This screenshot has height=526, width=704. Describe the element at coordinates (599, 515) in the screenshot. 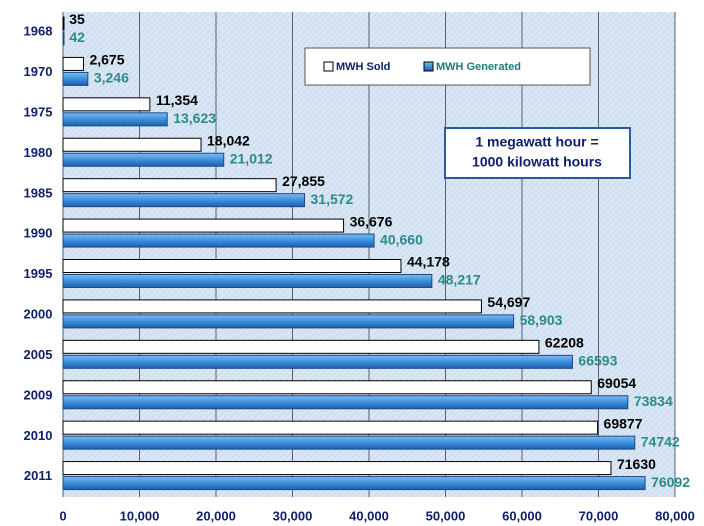

I see `x-tick-label: 70,000` at that location.